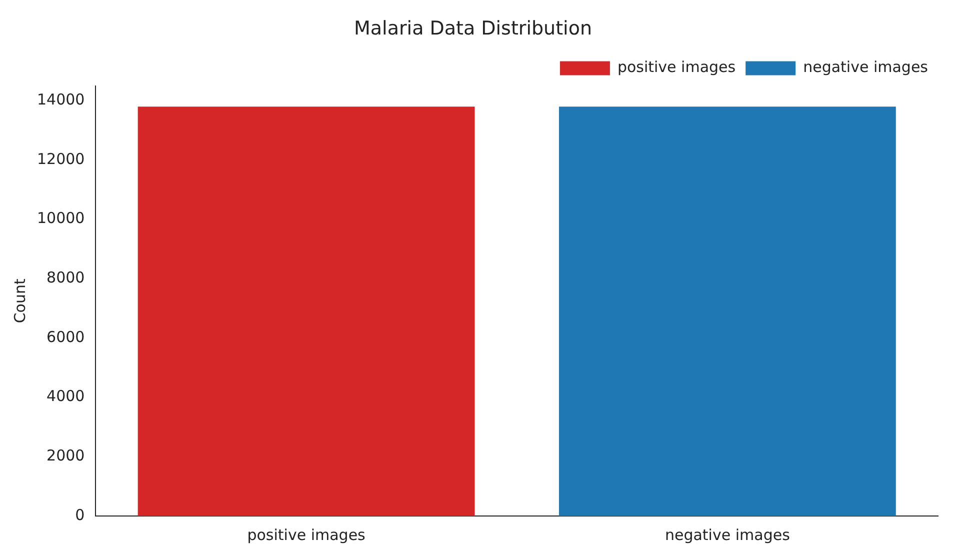 This screenshot has height=560, width=967. Describe the element at coordinates (65, 455) in the screenshot. I see `y-tick-label: 2000` at that location.